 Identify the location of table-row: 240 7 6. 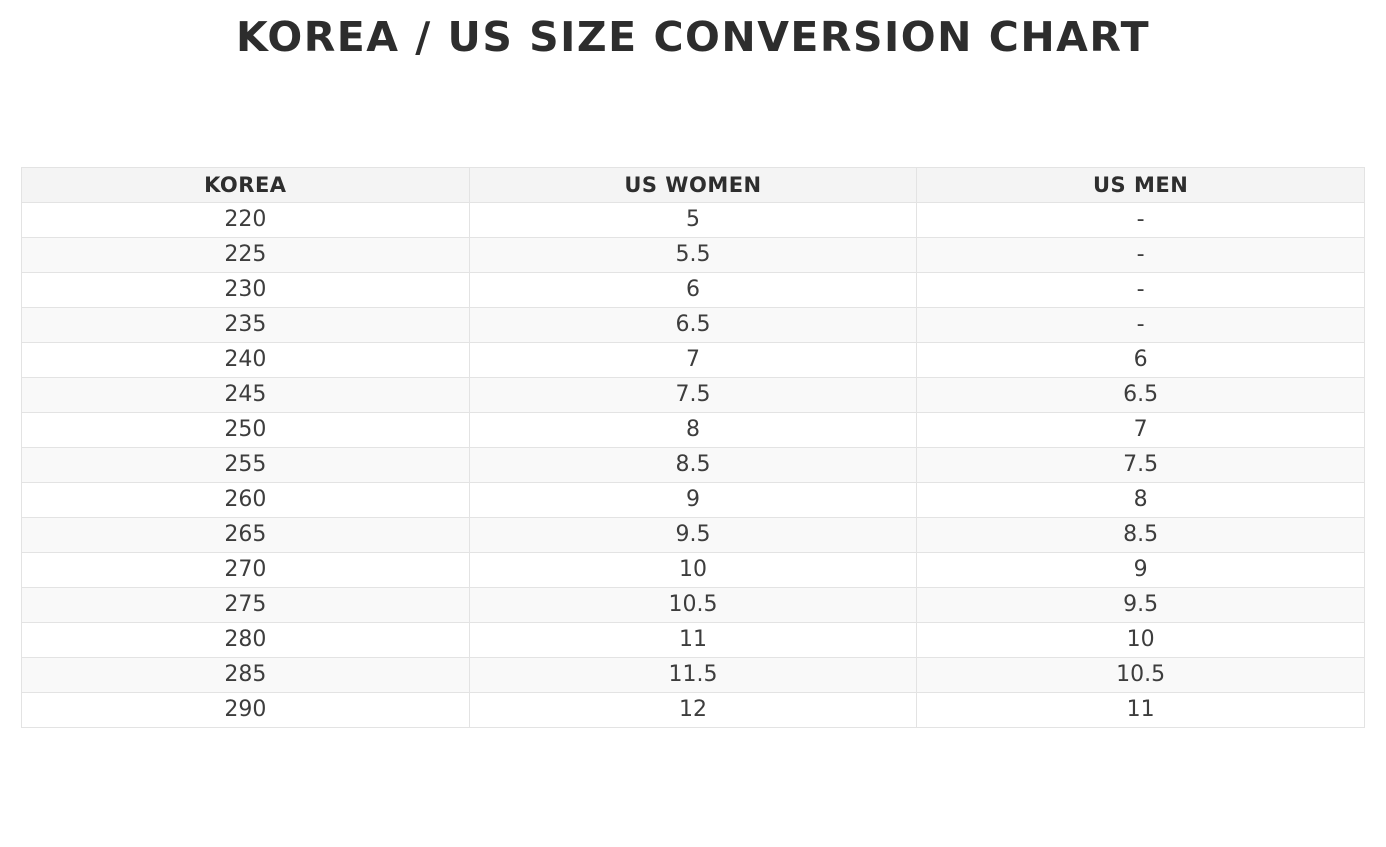
(693, 360).